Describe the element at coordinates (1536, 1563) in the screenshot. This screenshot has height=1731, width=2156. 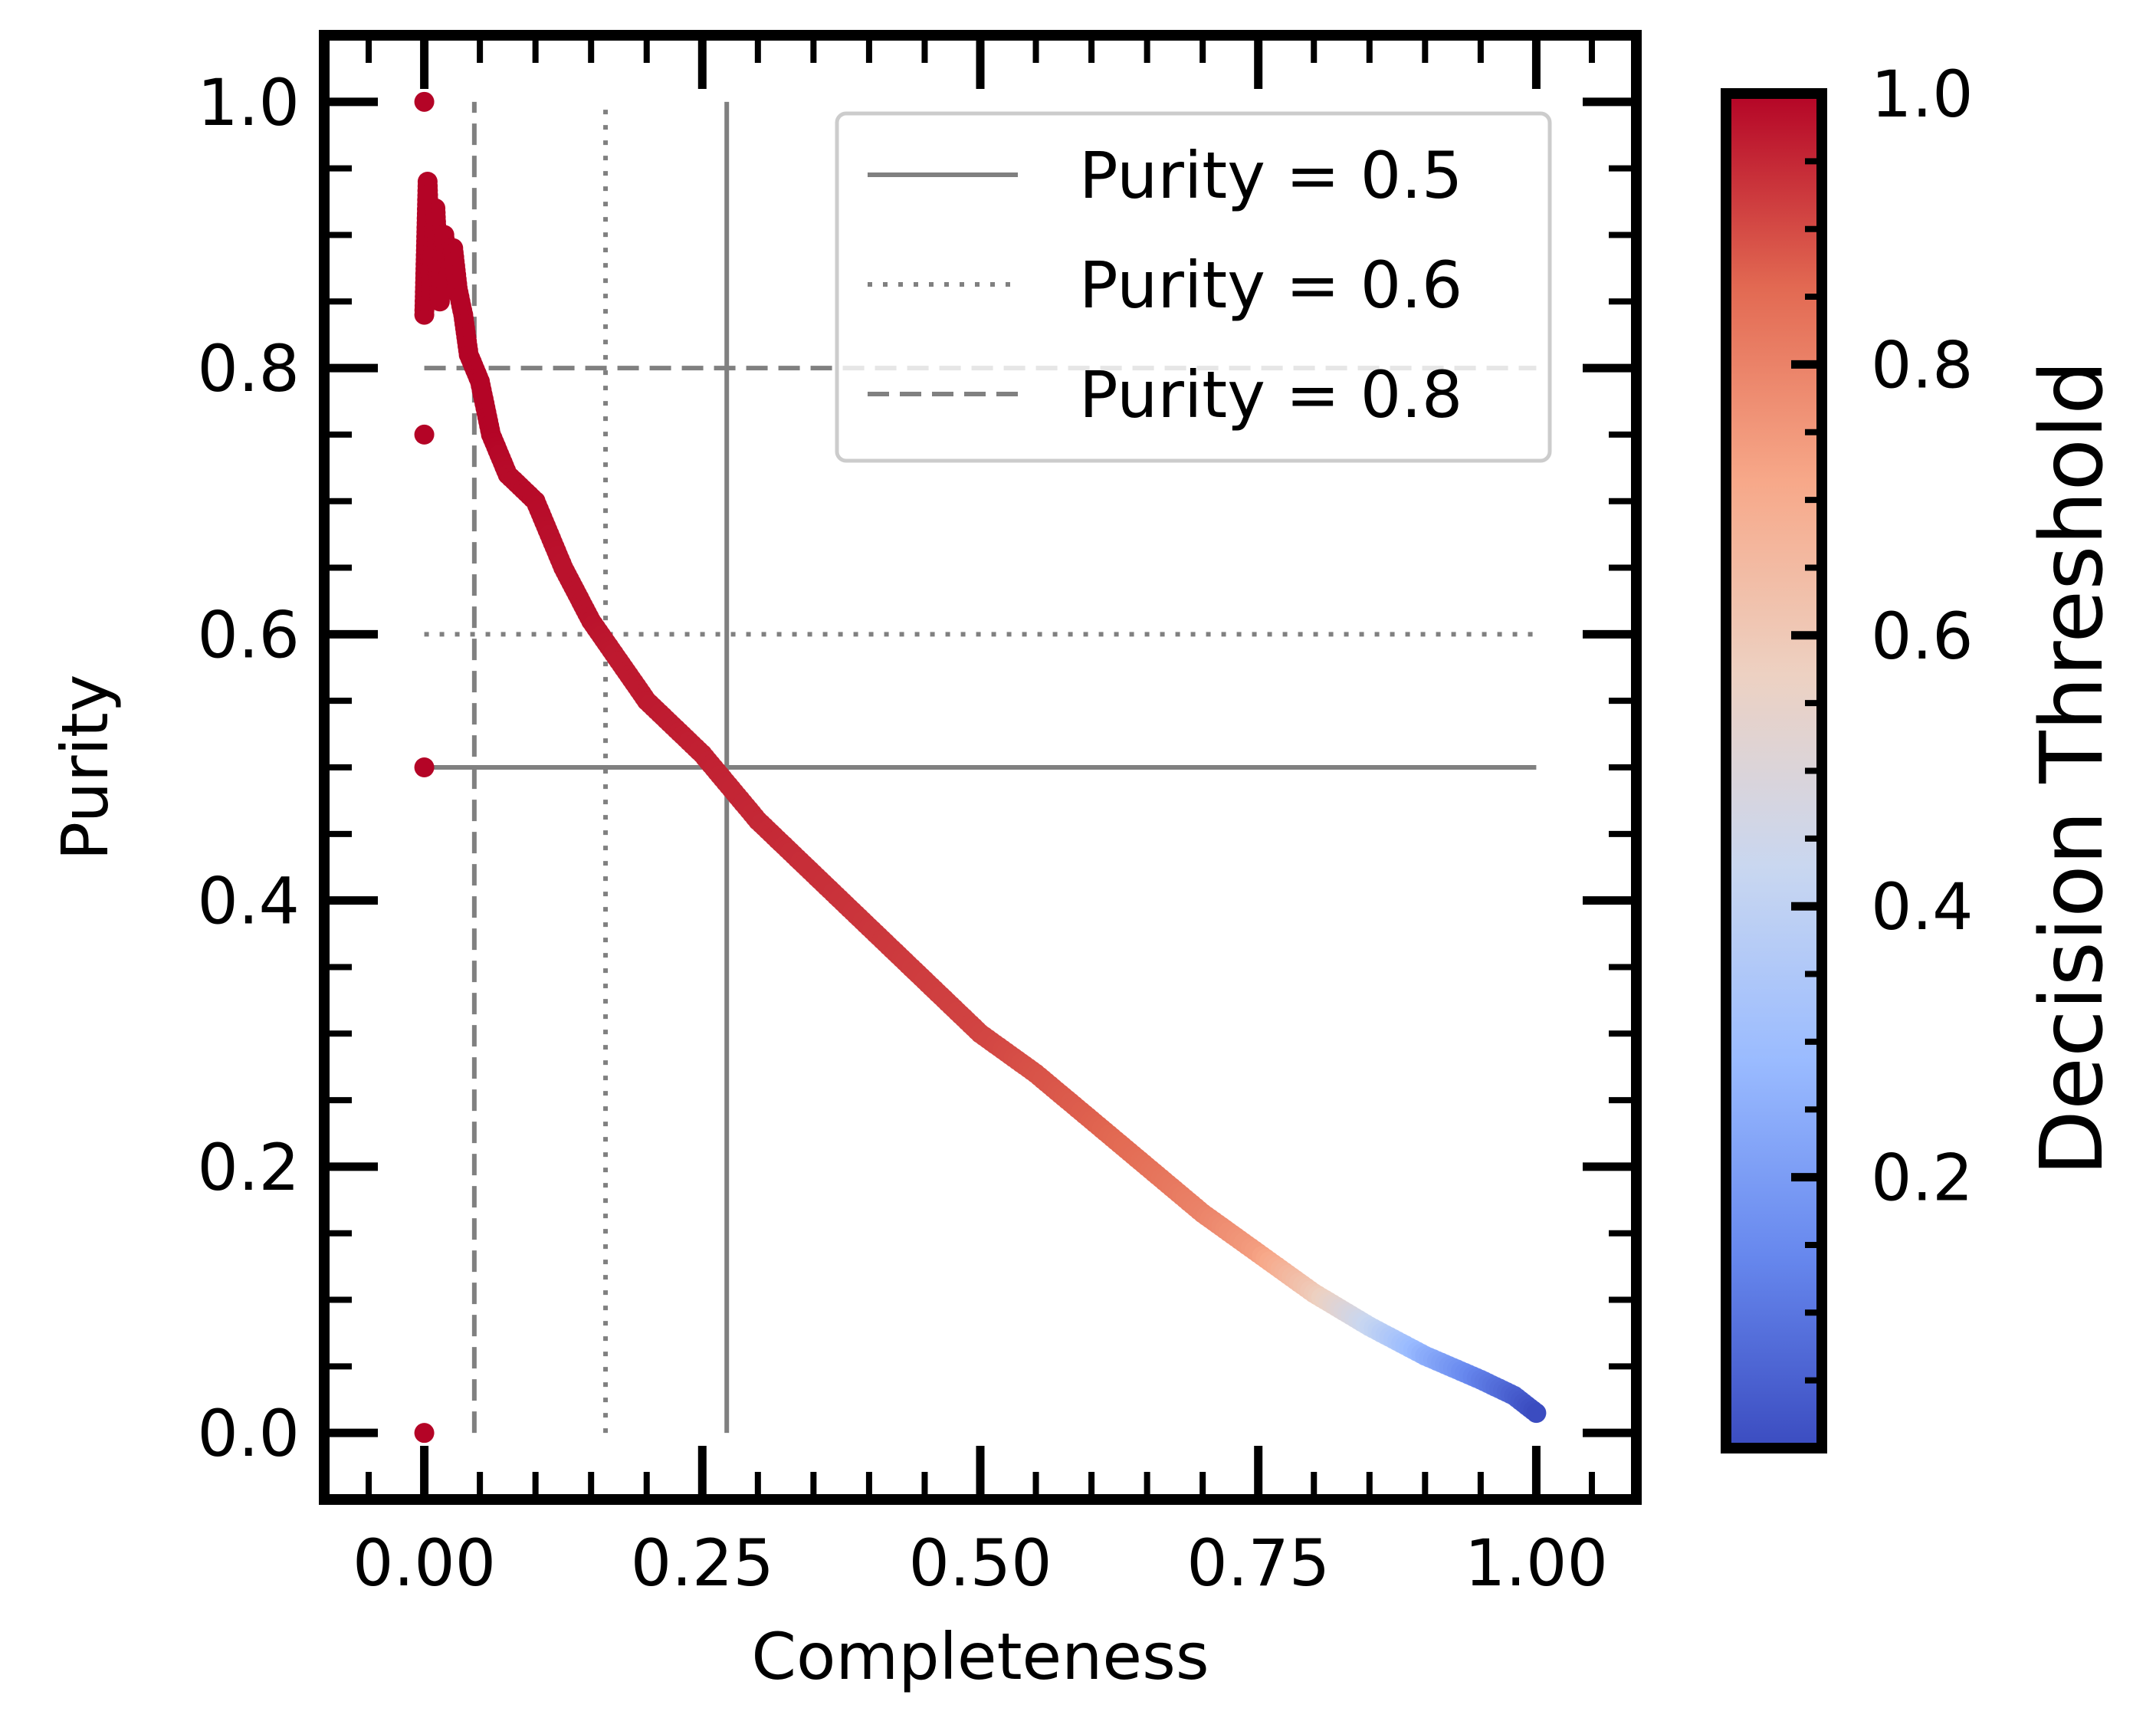
I see `x-tick-label: 1.00` at that location.